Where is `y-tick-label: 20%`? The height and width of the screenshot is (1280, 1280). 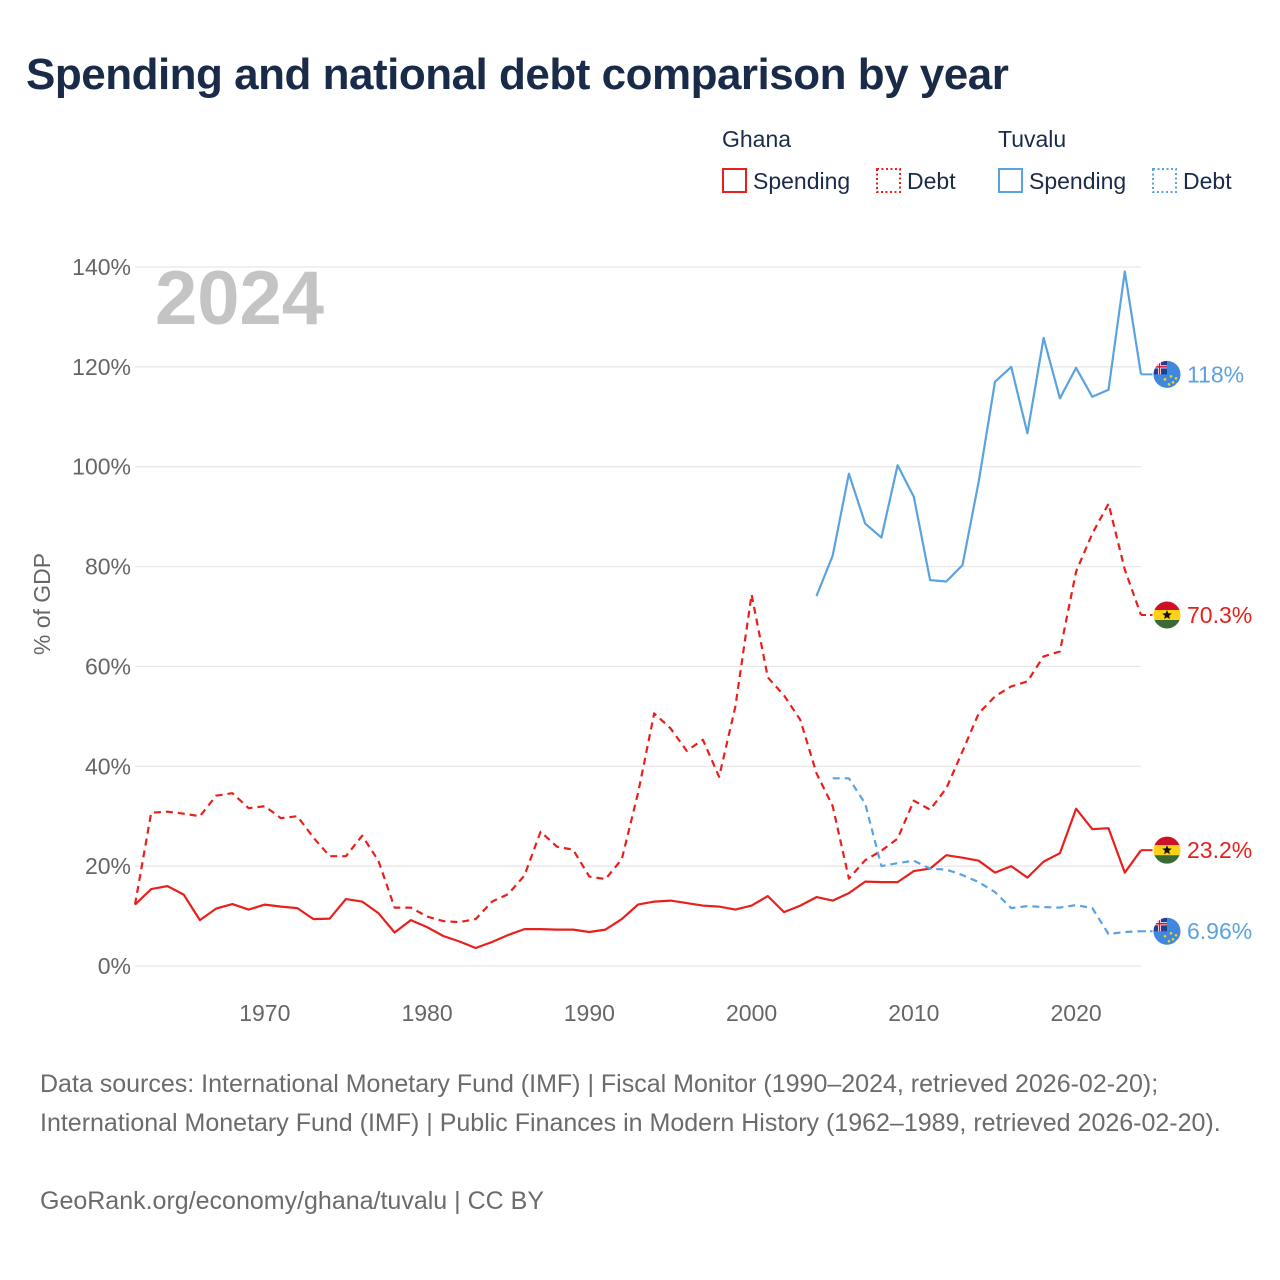
y-tick-label: 20% is located at coordinates (108, 866).